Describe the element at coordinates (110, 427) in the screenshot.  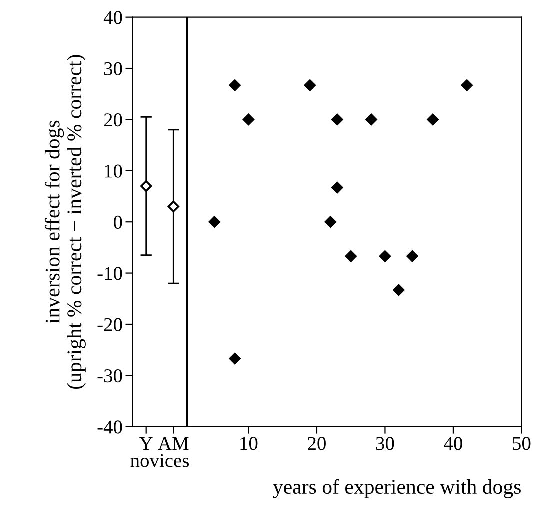
I see `y-tick-label: -40` at that location.